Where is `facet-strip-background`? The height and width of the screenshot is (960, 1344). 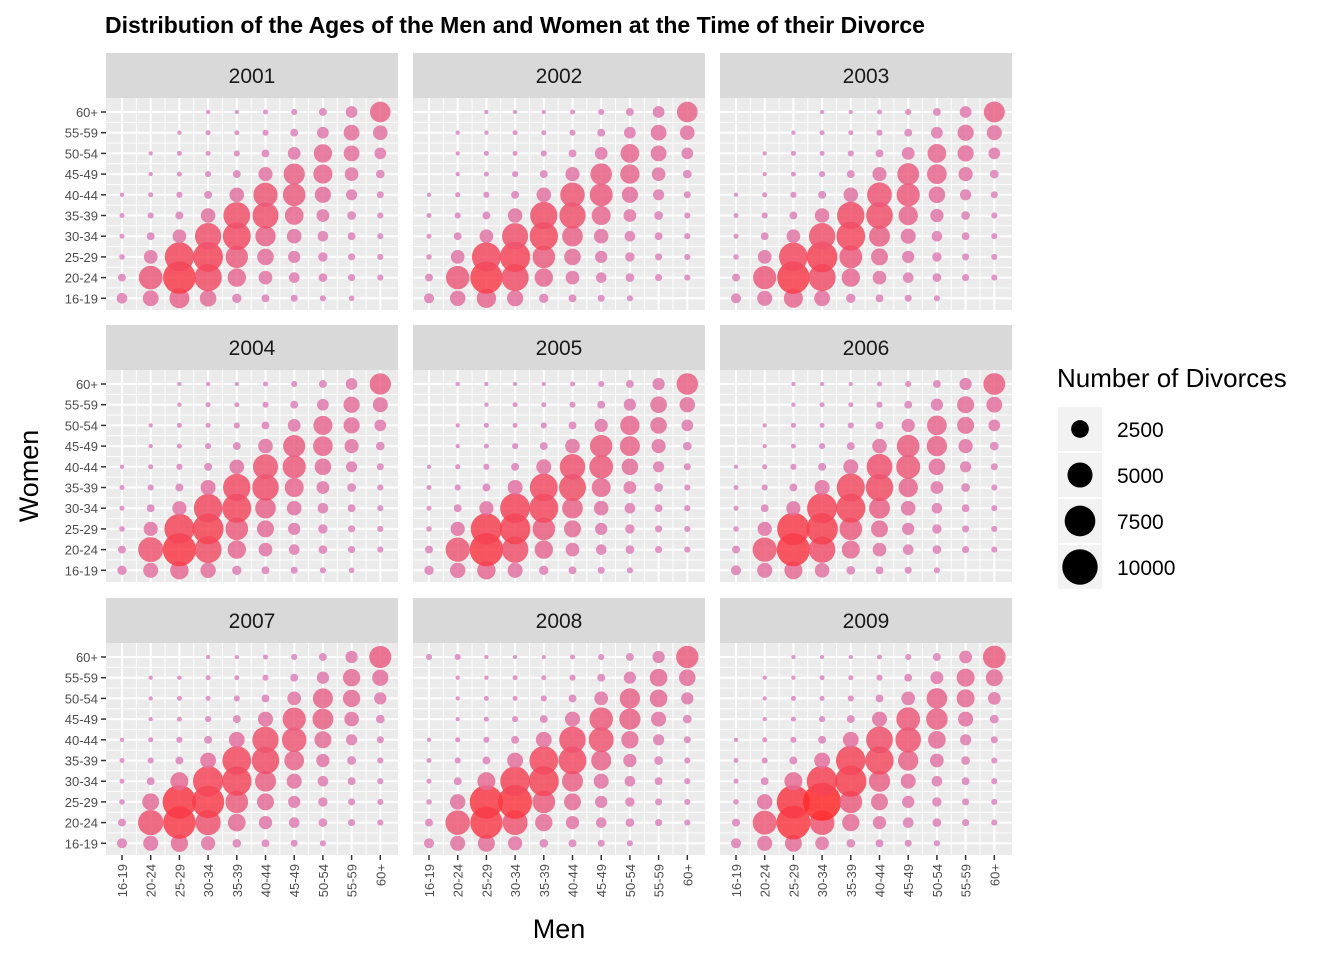
facet-strip-background is located at coordinates (866, 347).